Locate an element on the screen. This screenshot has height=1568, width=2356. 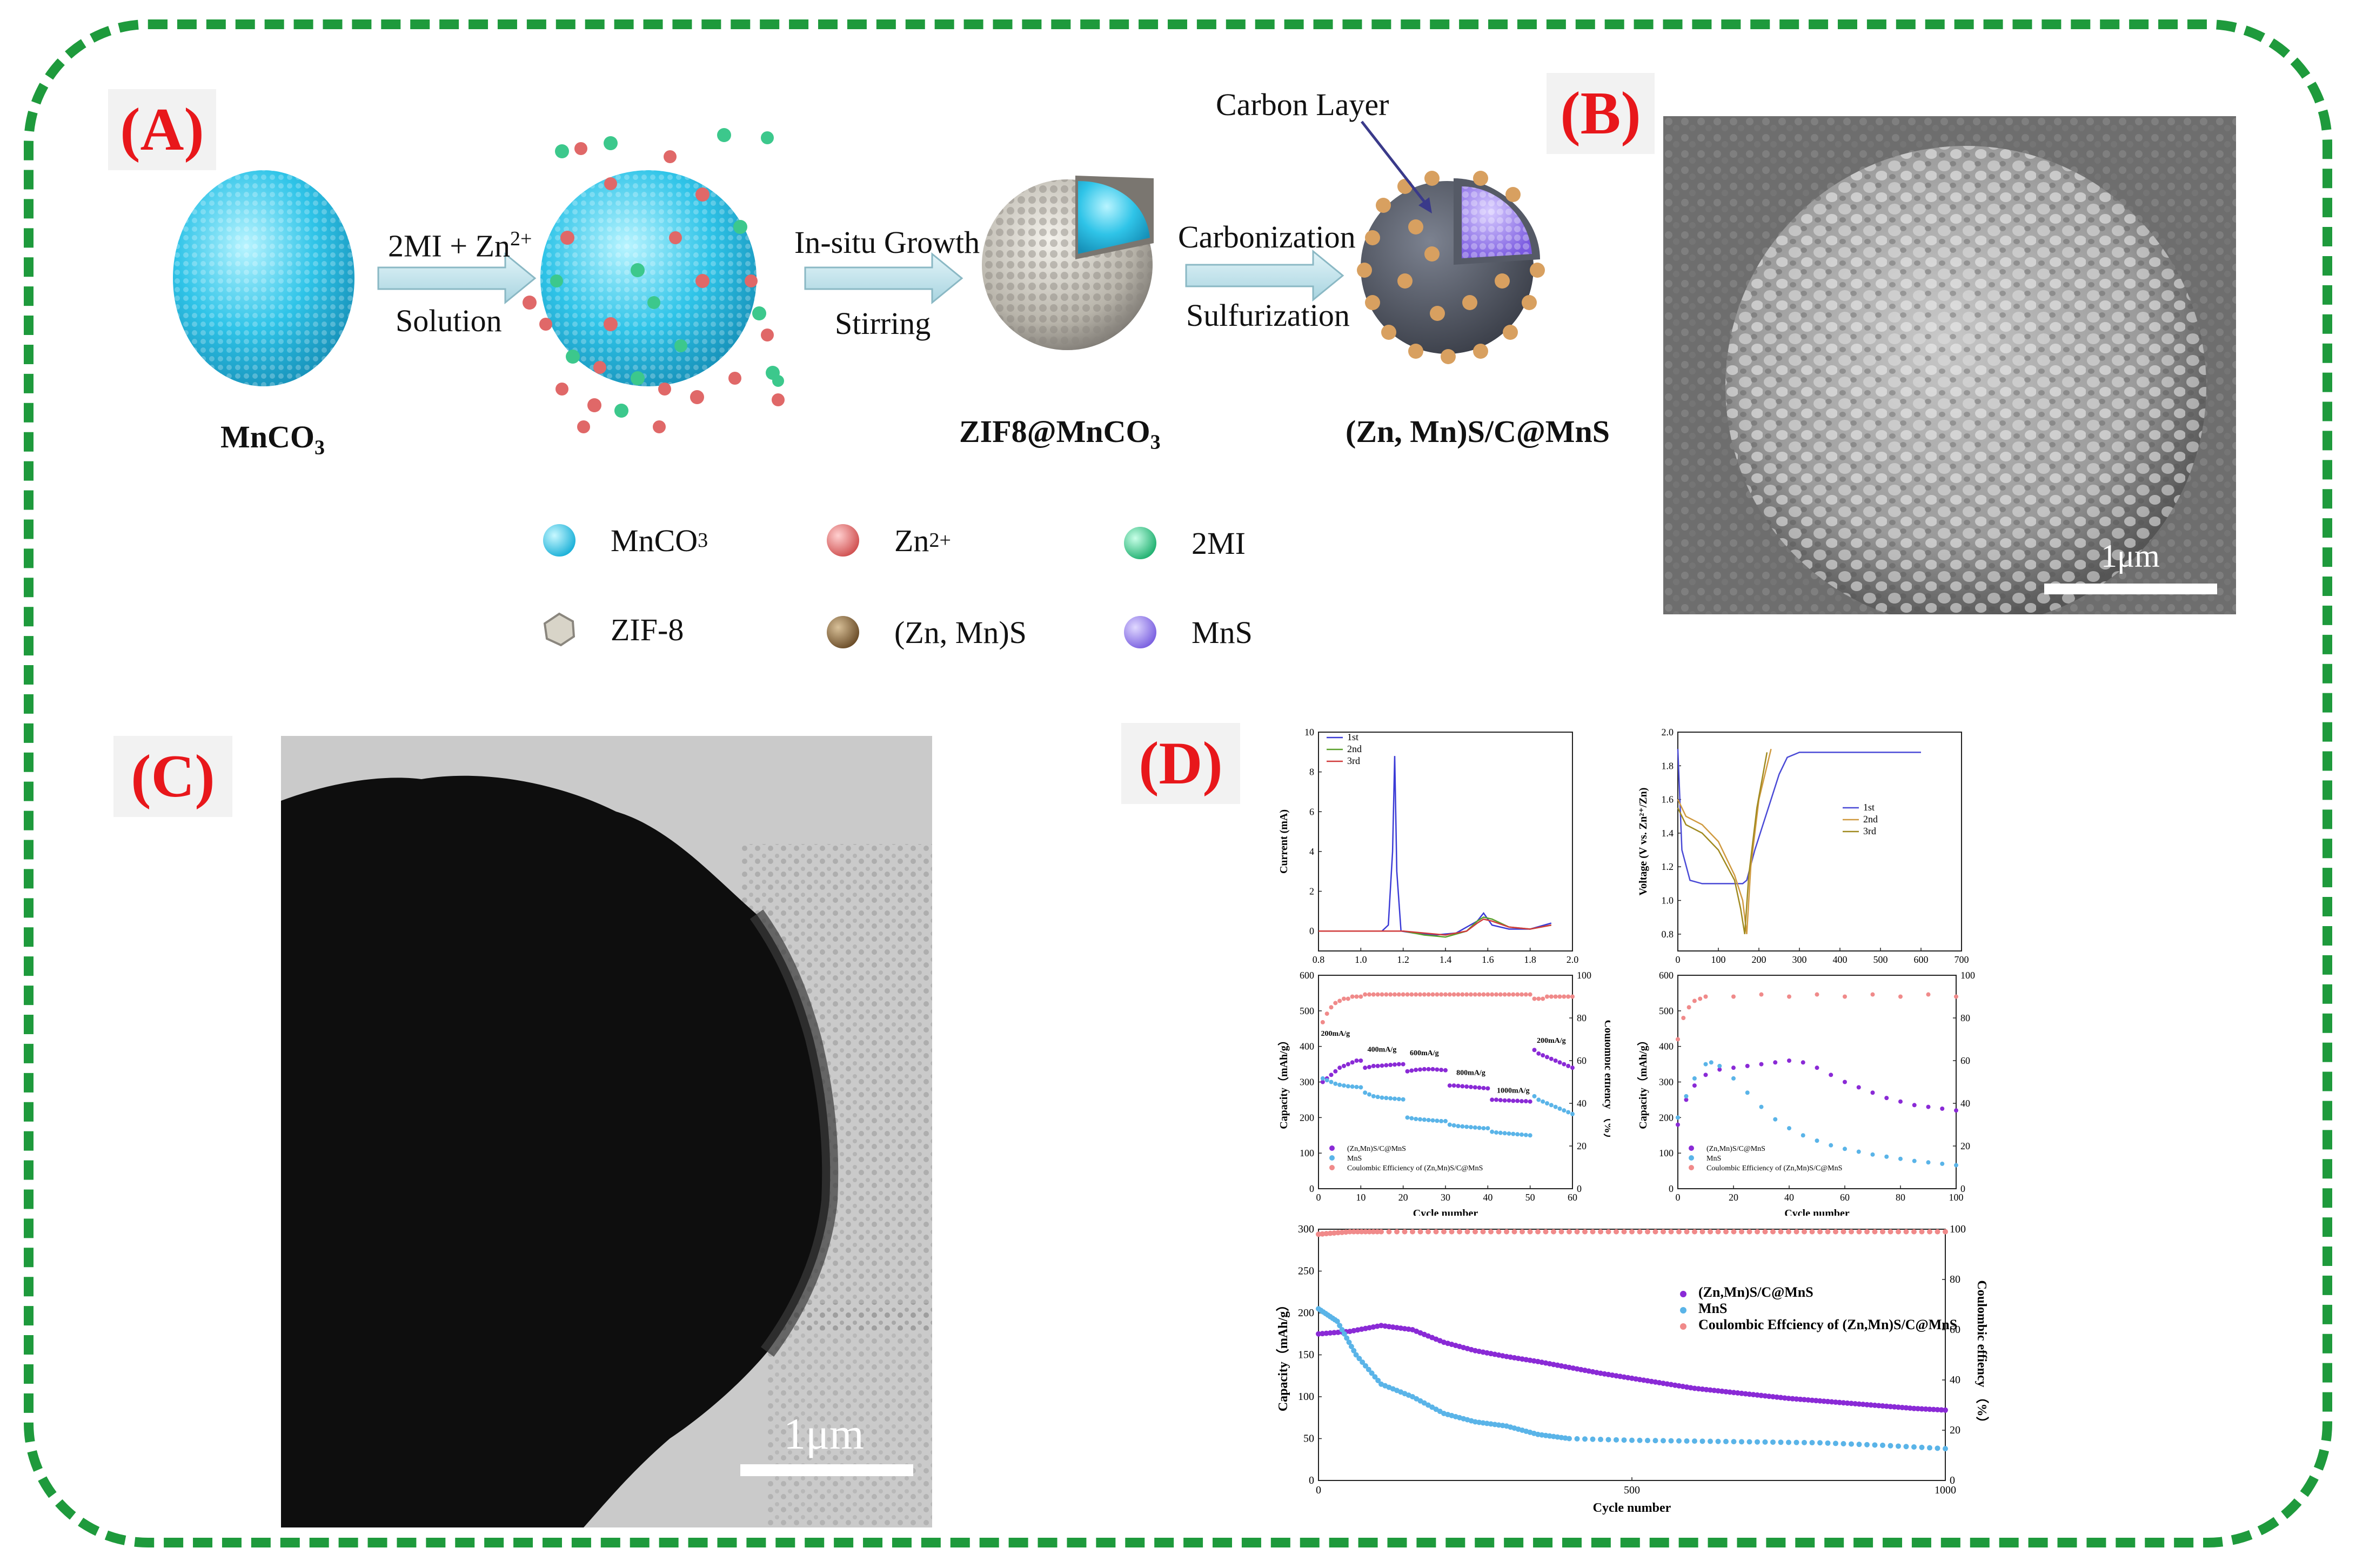
x-tick-label: 60 is located at coordinates (1572, 1197).